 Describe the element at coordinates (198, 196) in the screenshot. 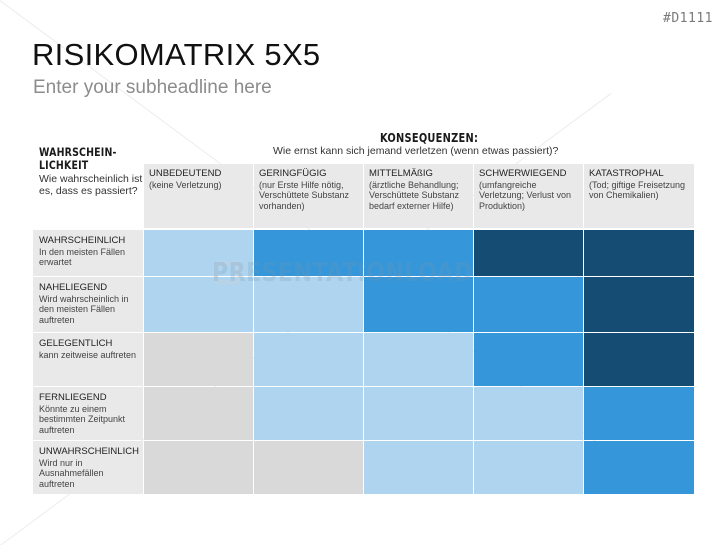

I see `column-header: UNBEDEUTEND (keine Verletzung)` at that location.